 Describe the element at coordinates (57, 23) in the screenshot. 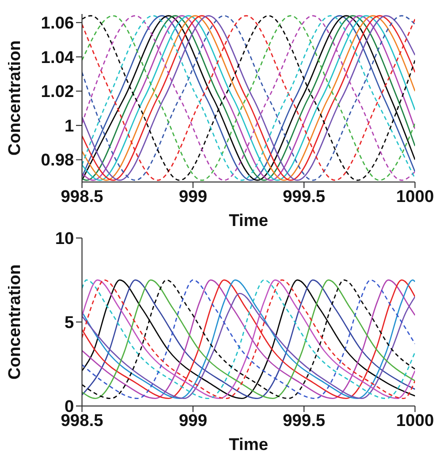

I see `y-tick-label: 1.06` at that location.